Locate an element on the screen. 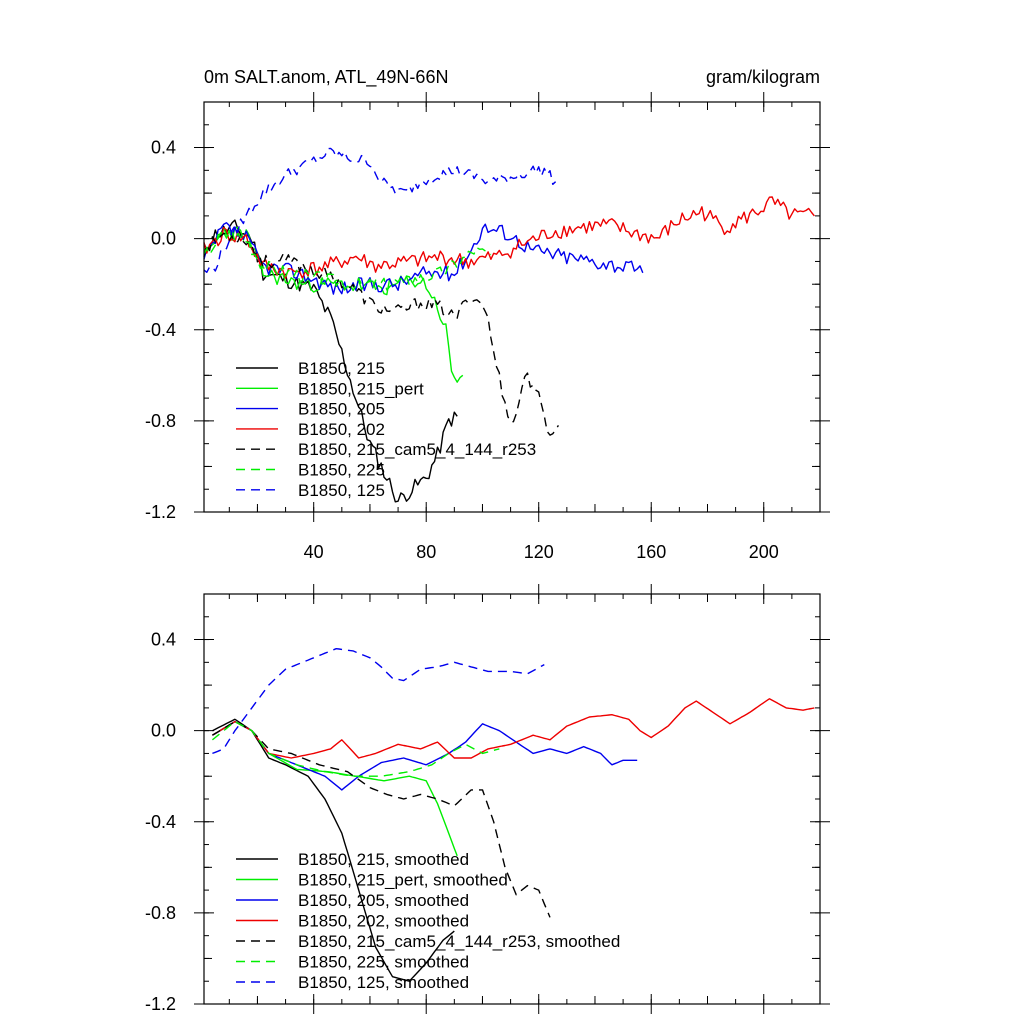  legend-label-1: B1850, 215 is located at coordinates (341, 368).